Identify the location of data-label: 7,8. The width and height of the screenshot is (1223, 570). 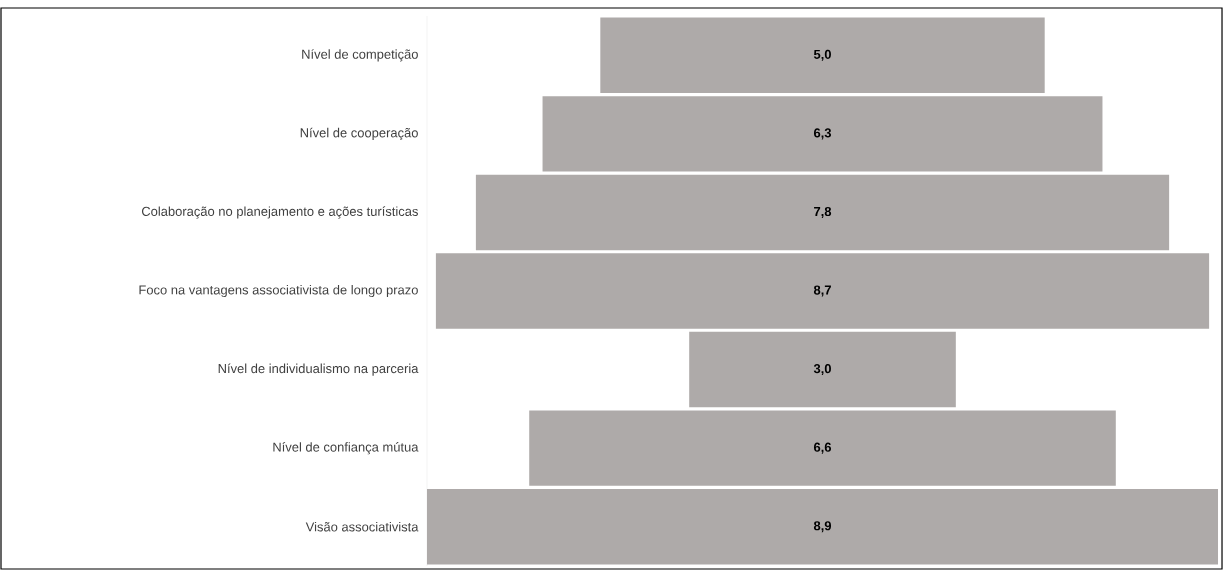
(823, 212).